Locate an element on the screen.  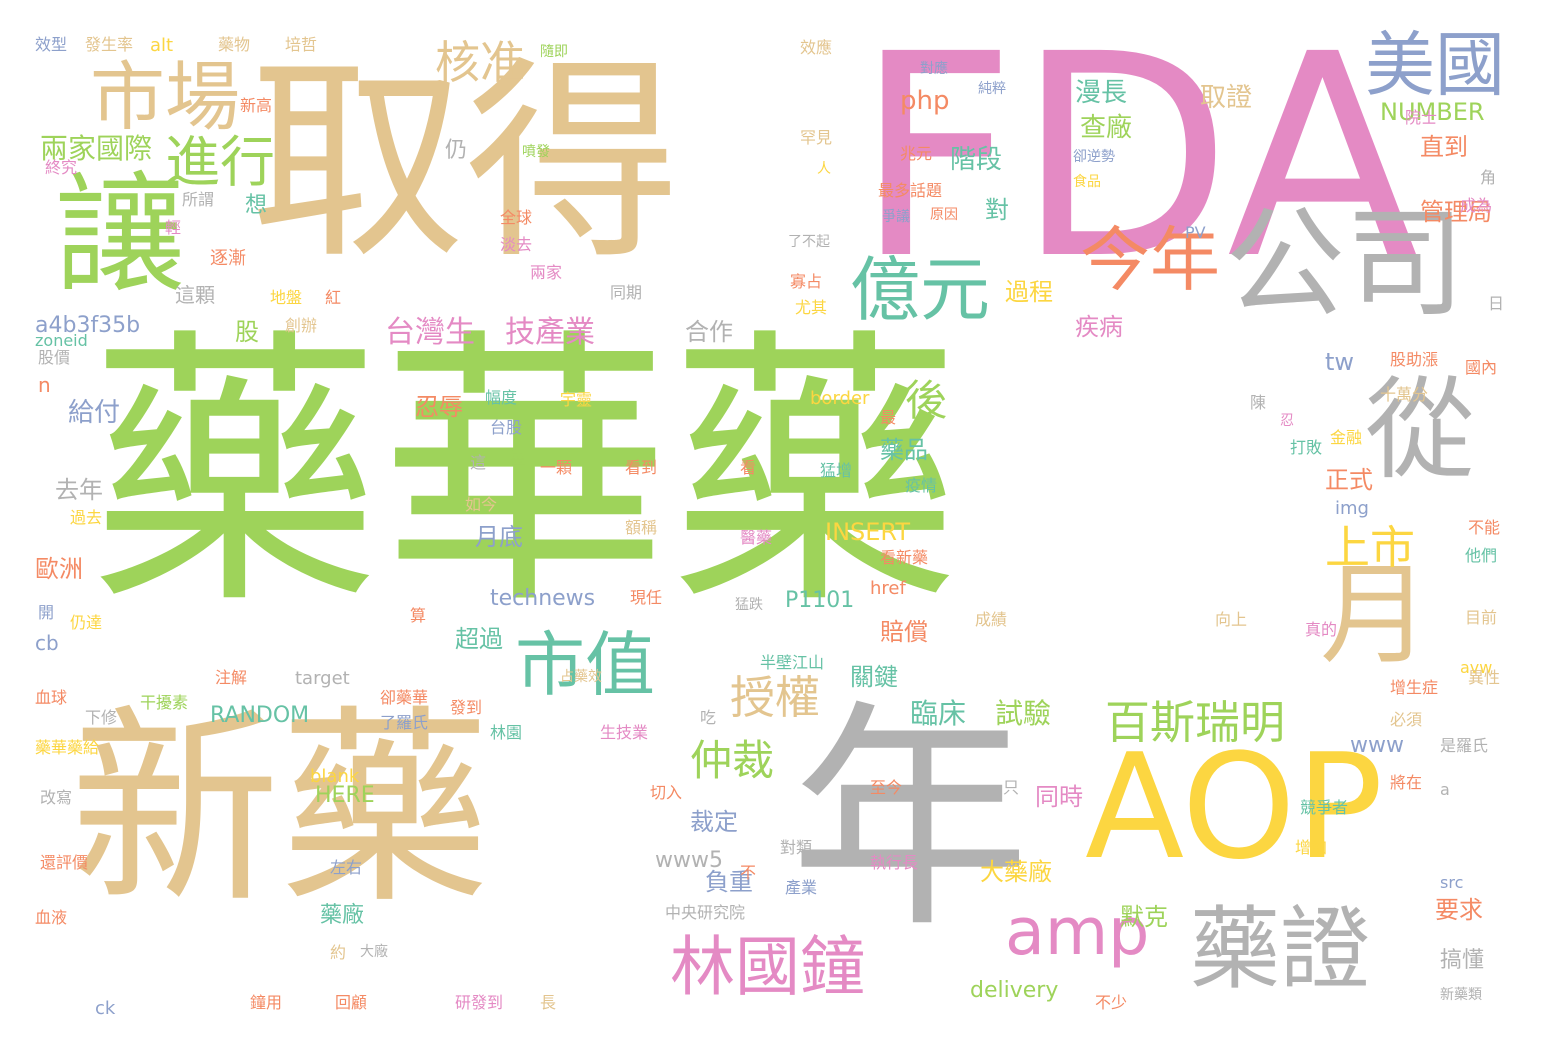
cloud-word: 尤其 is located at coordinates (811, 307).